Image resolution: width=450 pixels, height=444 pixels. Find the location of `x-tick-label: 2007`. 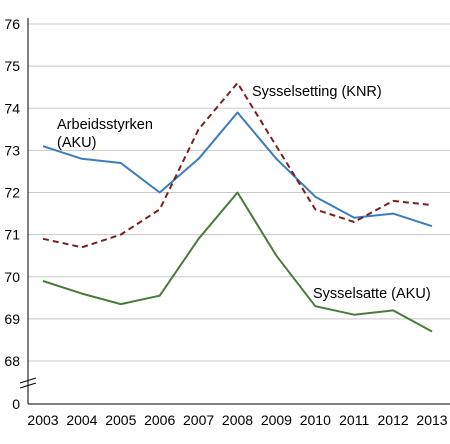

x-tick-label: 2007 is located at coordinates (198, 420).